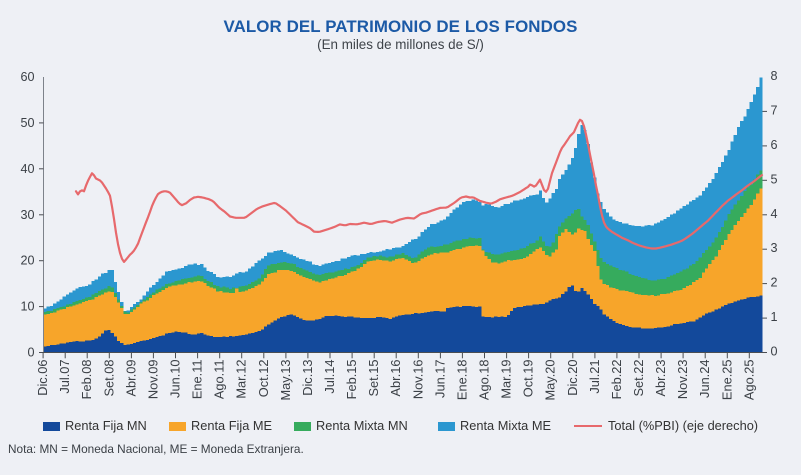 This screenshot has height=475, width=801. I want to click on svg-text: Jul.07, so click(64, 377).